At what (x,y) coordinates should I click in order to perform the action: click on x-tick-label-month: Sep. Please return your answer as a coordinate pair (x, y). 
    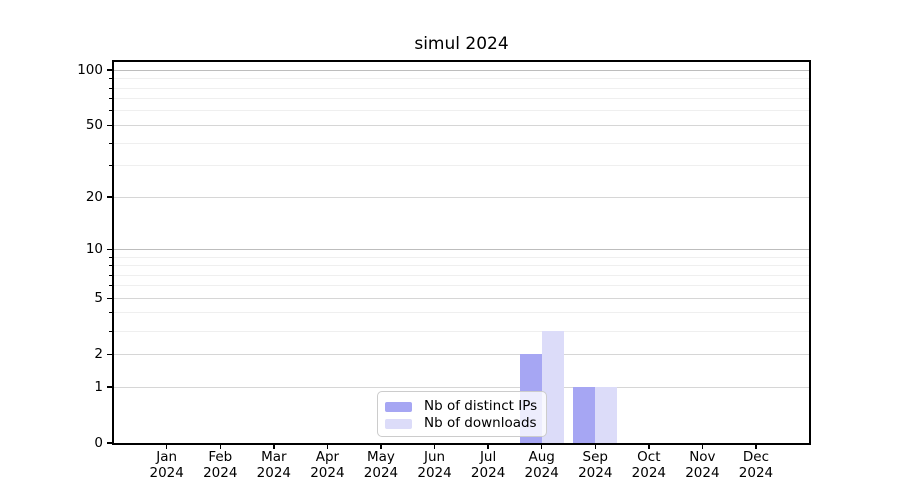
    Looking at the image, I should click on (595, 457).